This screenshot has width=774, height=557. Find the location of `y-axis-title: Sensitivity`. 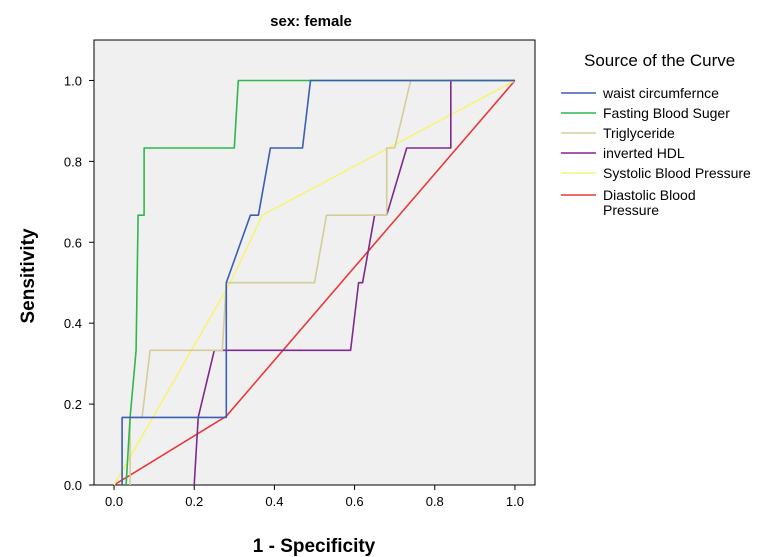

y-axis-title: Sensitivity is located at coordinates (28, 275).